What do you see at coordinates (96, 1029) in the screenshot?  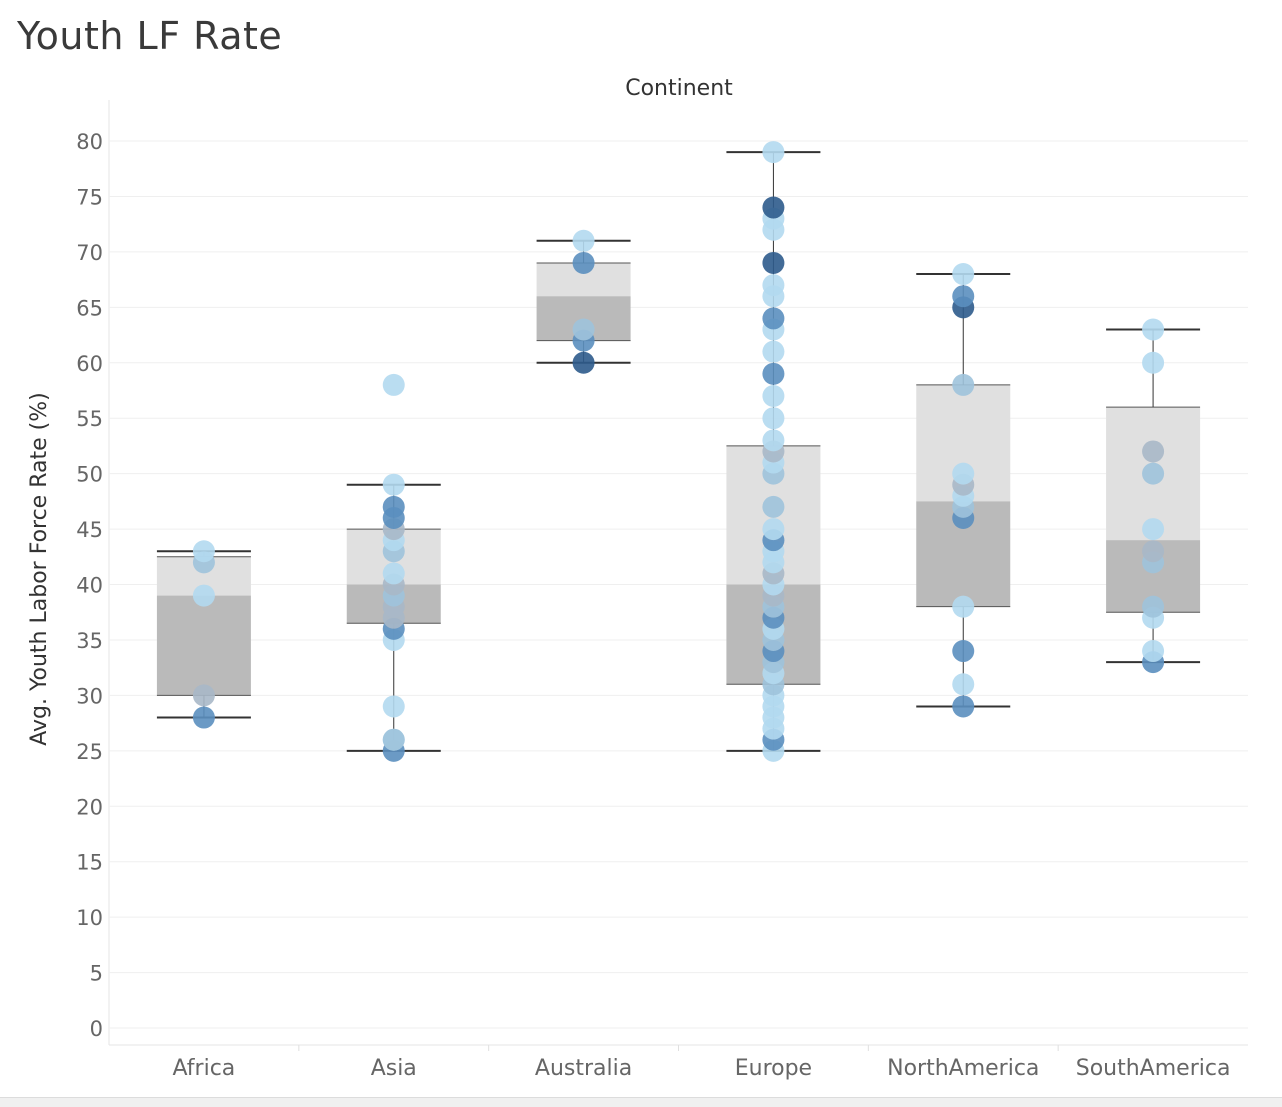 I see `y-tick-label: 0` at bounding box center [96, 1029].